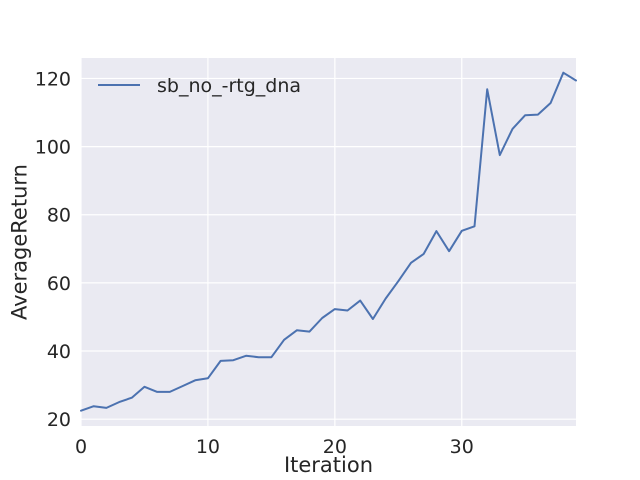 The image size is (640, 480). What do you see at coordinates (274, 447) in the screenshot?
I see `x-axis-ticks: 0 10 20 30` at bounding box center [274, 447].